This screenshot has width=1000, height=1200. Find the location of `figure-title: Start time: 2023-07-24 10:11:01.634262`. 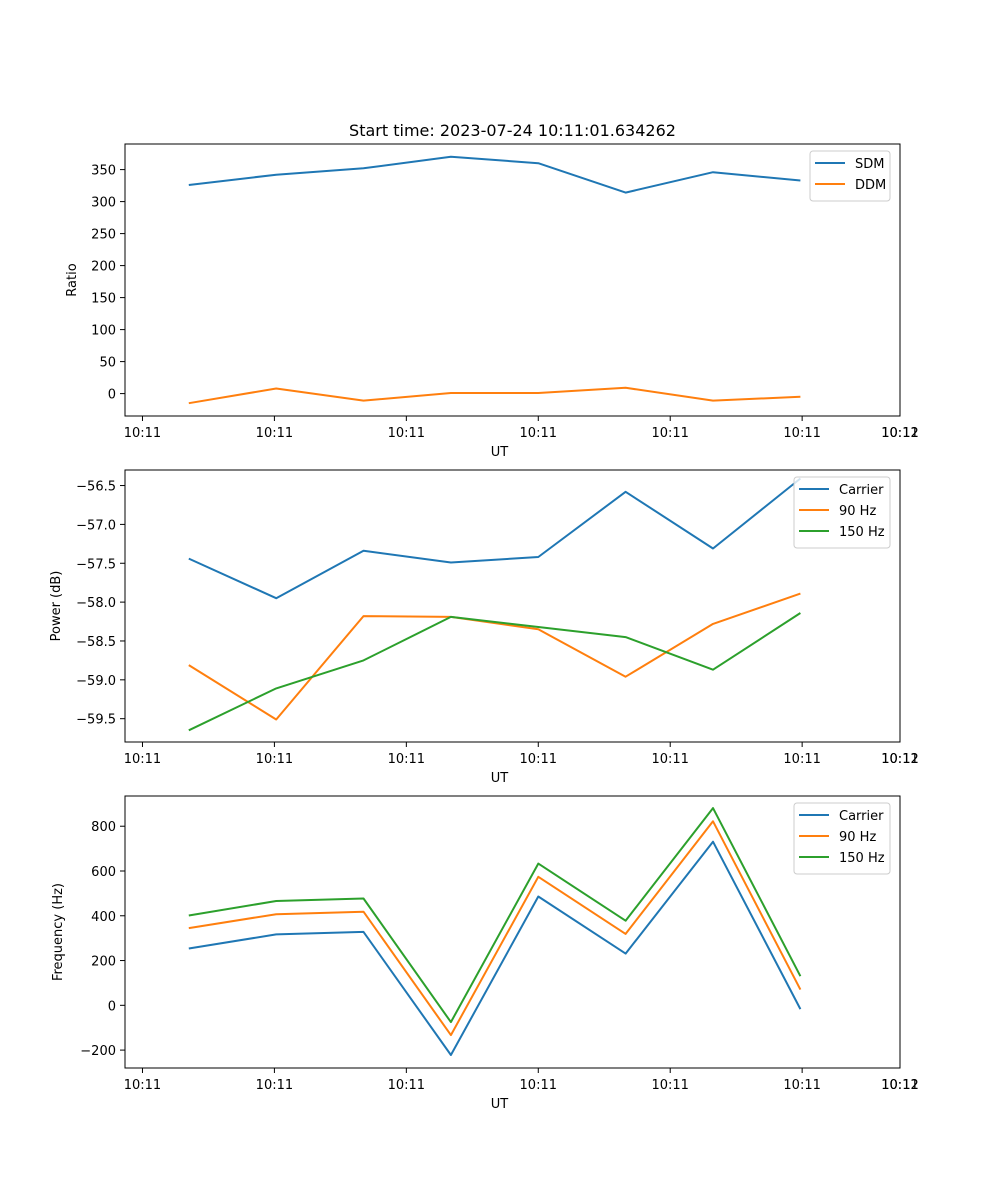

figure-title: Start time: 2023-07-24 10:11:01.634262 is located at coordinates (512, 130).